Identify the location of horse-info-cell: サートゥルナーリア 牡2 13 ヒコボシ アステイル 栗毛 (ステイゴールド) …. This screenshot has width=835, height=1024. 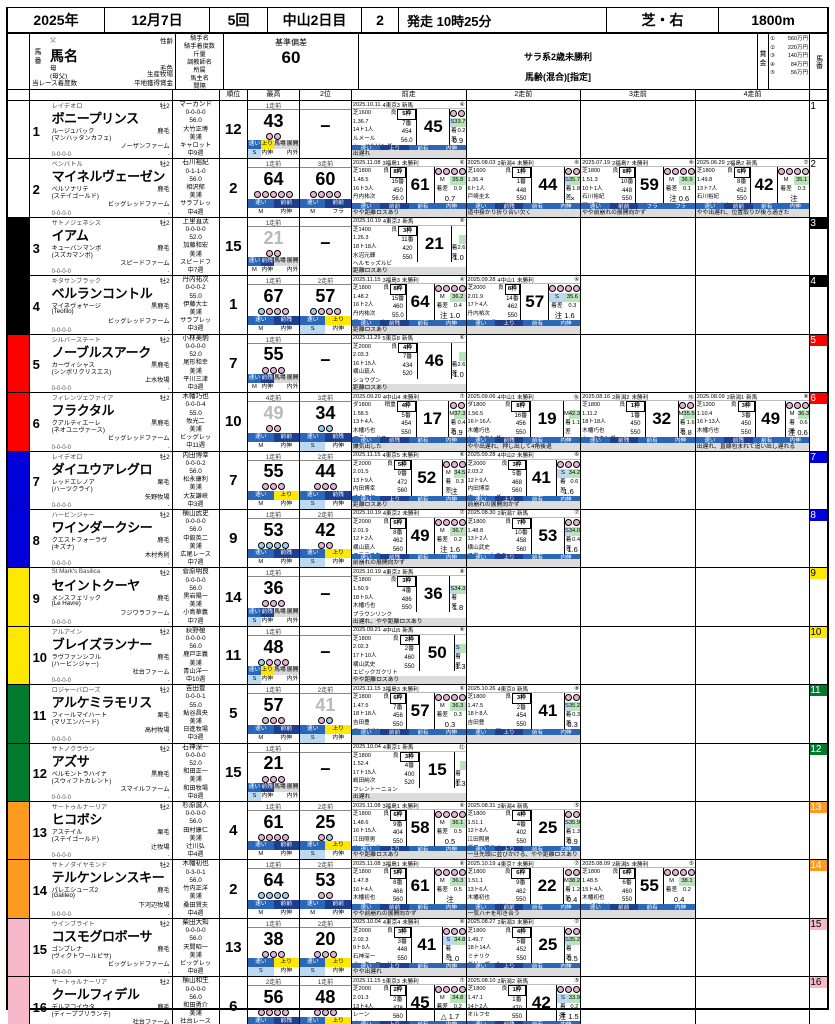
(101, 831).